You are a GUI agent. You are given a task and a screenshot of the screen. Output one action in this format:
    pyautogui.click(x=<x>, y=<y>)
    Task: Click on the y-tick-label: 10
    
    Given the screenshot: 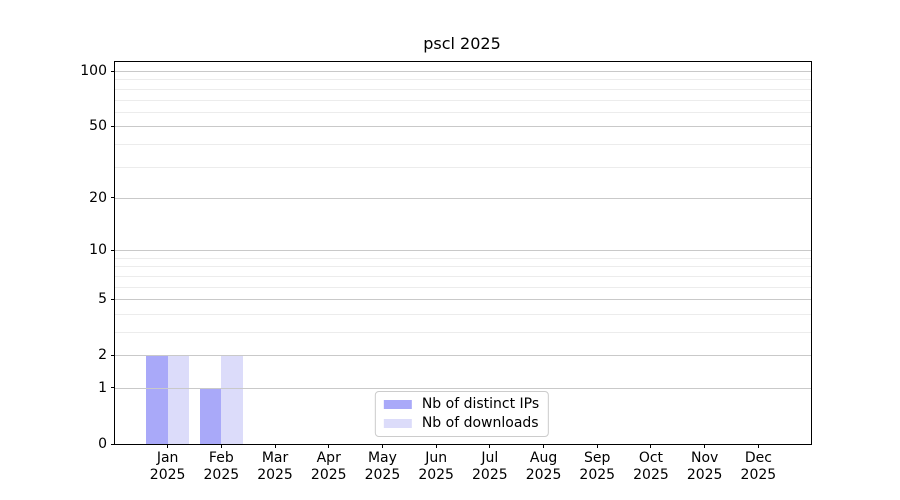 What is the action you would take?
    pyautogui.click(x=98, y=250)
    